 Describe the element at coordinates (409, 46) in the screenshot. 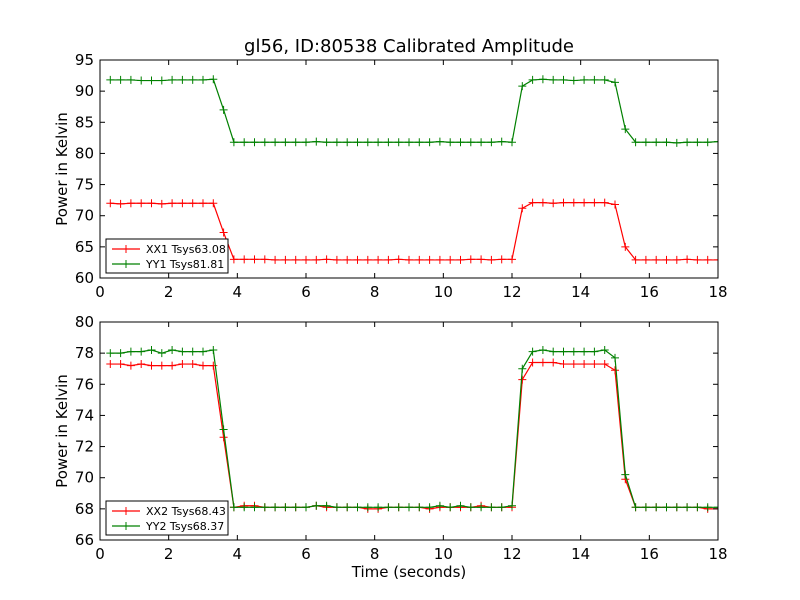

I see `figure-title: gl56, ID:80538 Calibrated Amplitude` at that location.